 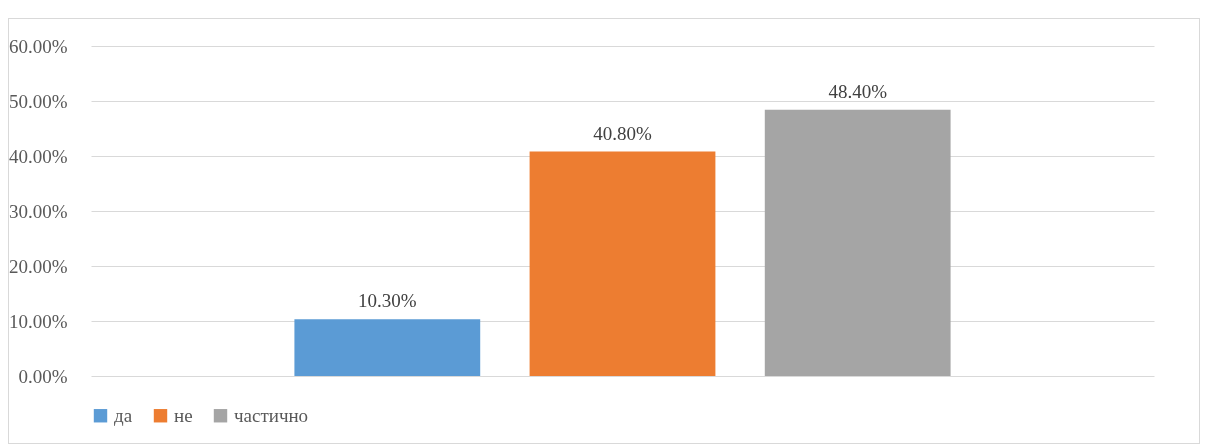 I want to click on y-tick-label: 0.00%, so click(x=43, y=376).